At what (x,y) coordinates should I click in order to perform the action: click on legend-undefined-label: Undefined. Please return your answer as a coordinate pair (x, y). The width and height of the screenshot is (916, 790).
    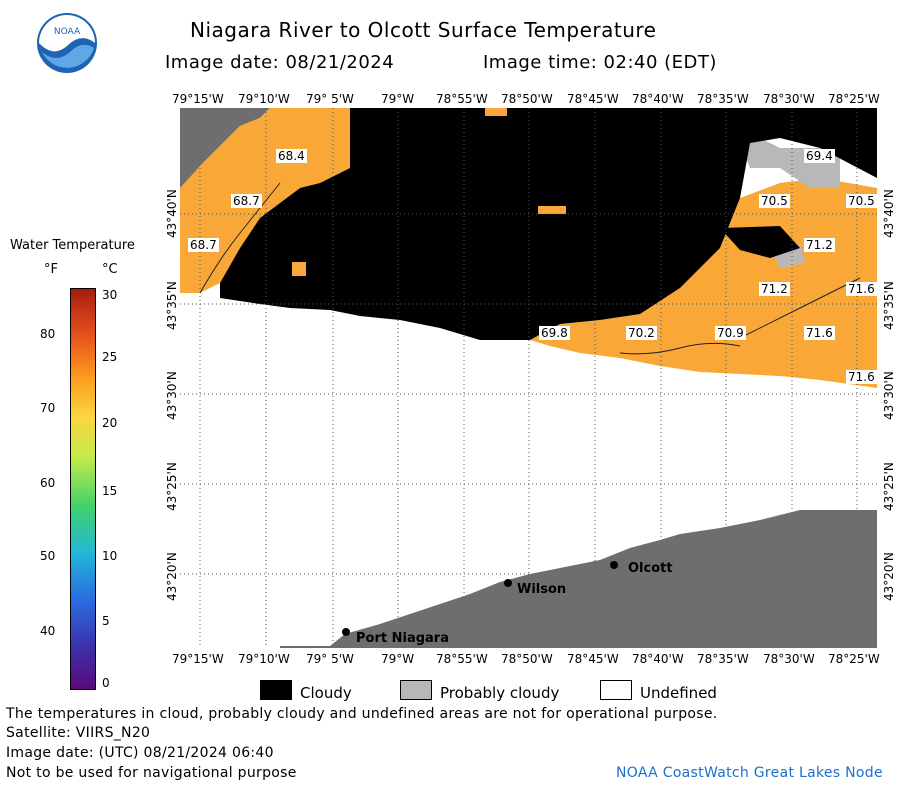
    Looking at the image, I should click on (678, 693).